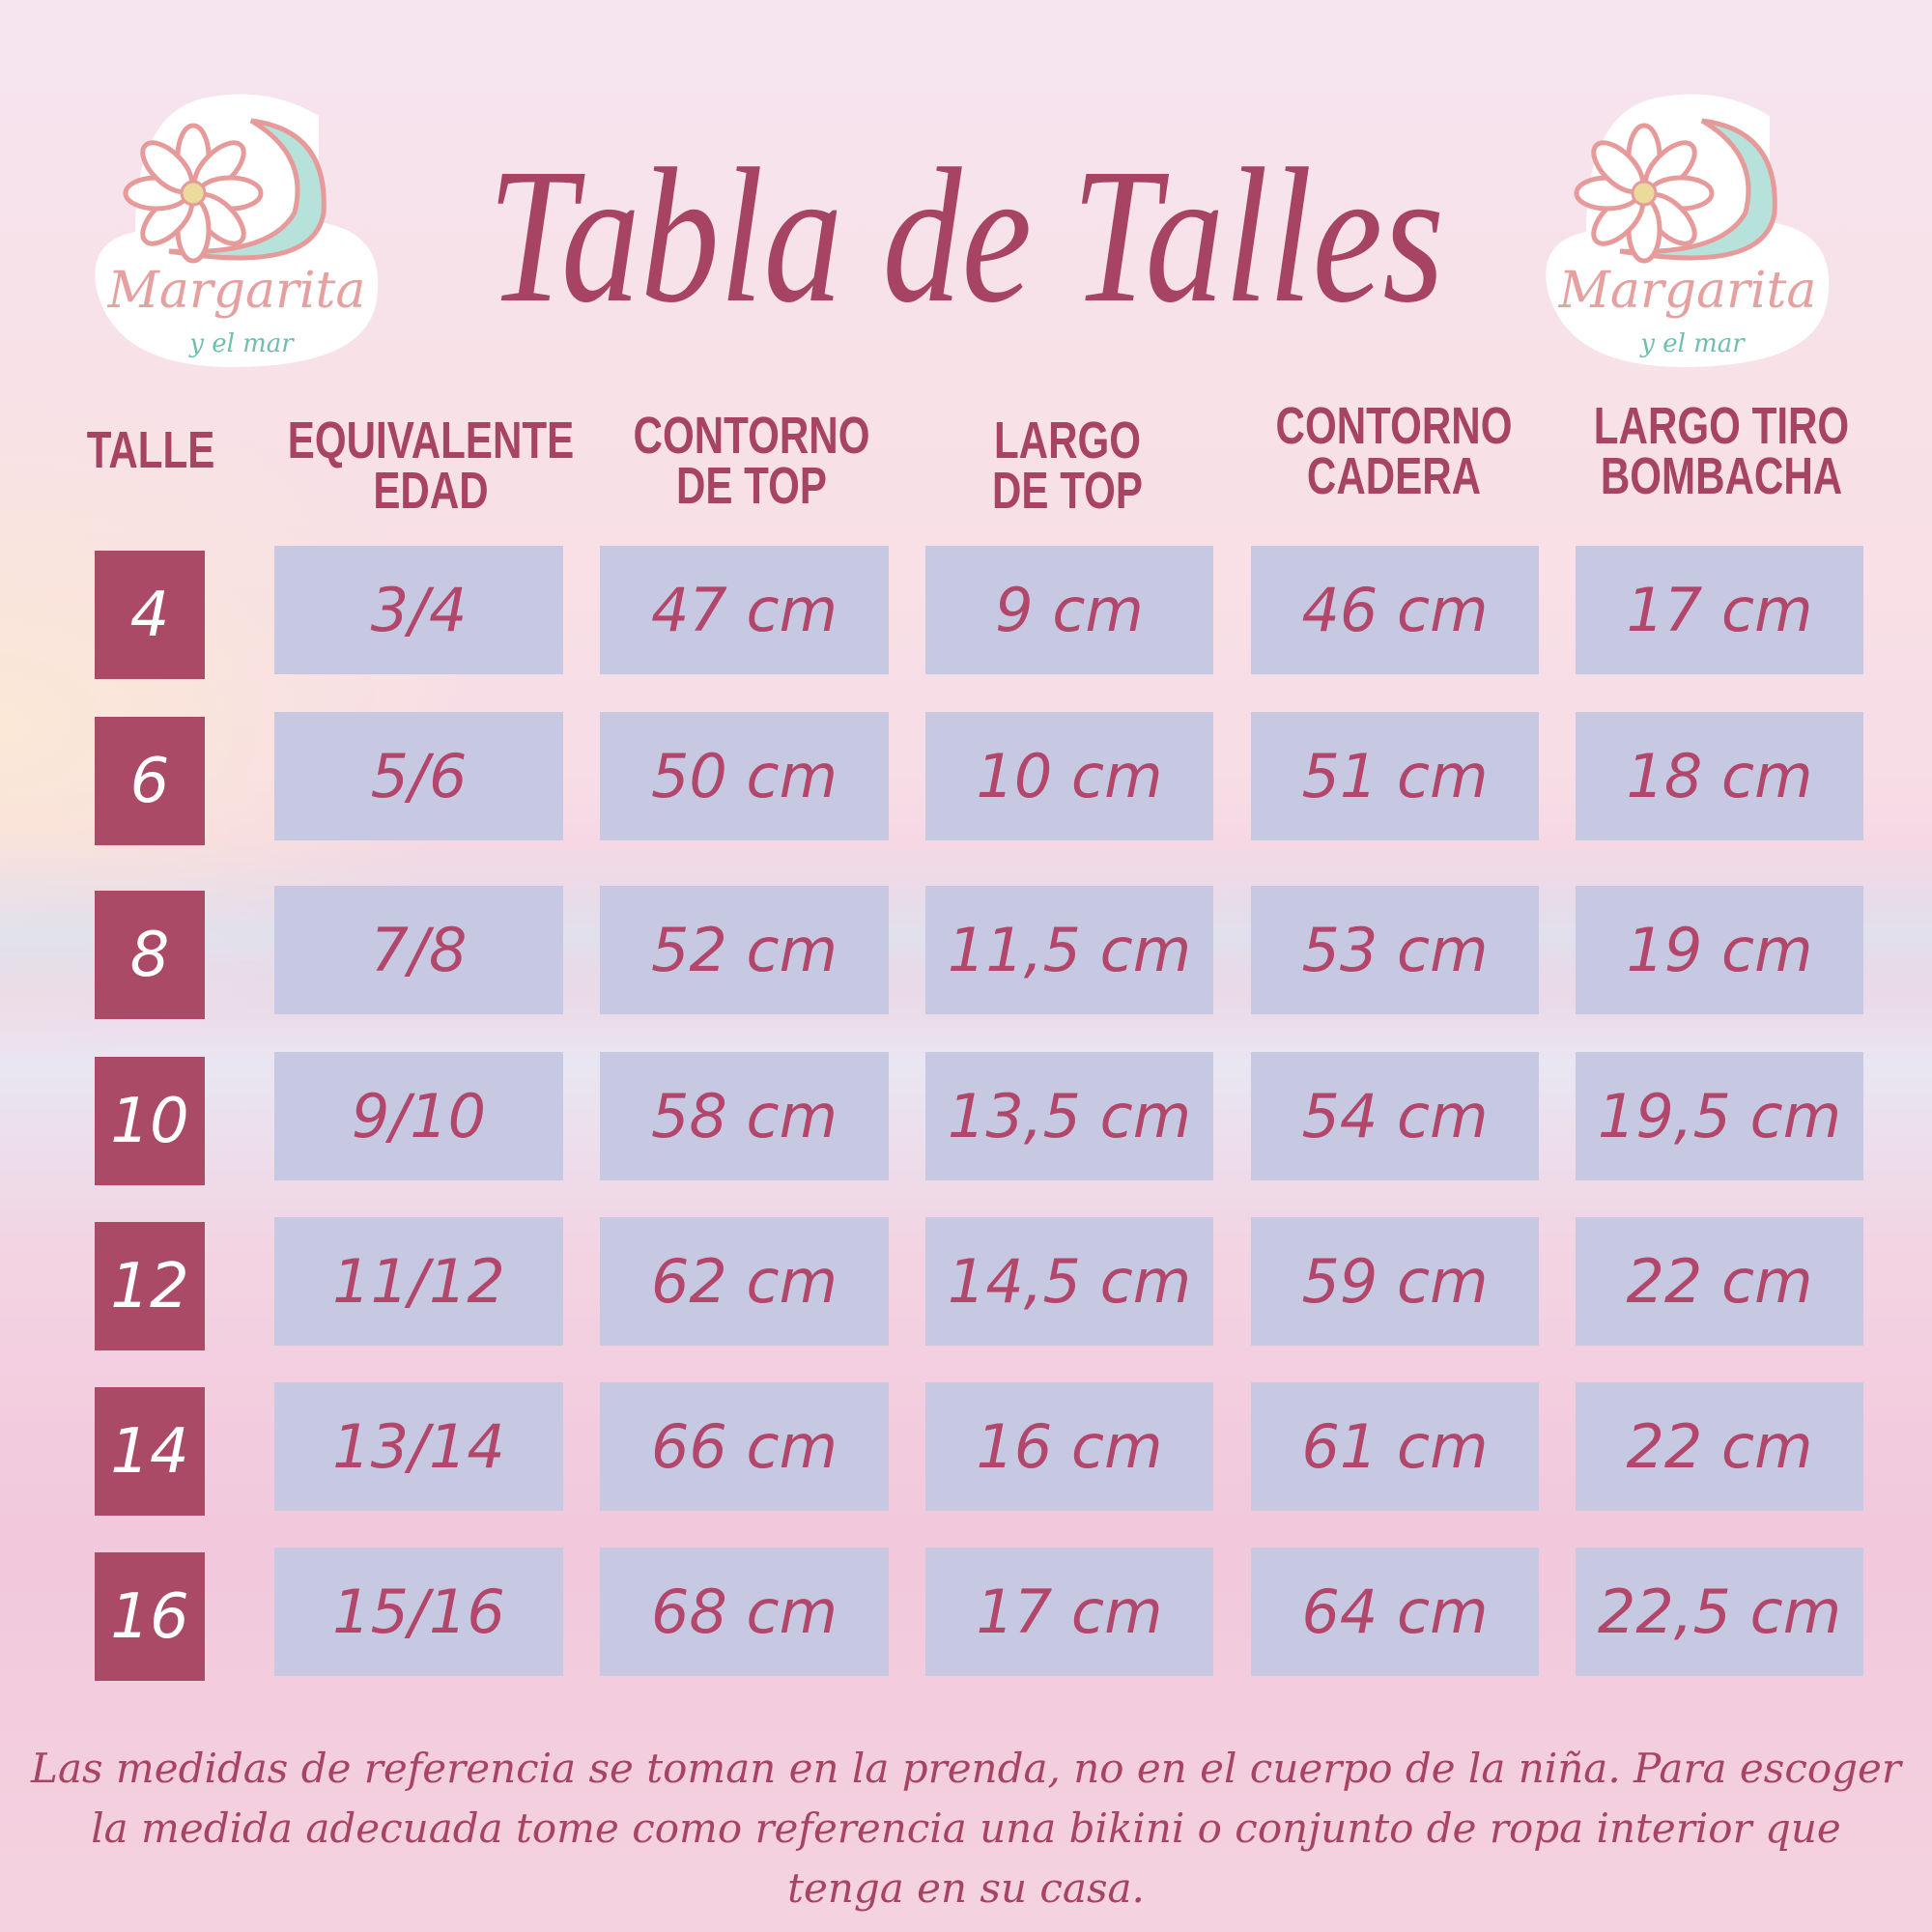  Describe the element at coordinates (418, 1446) in the screenshot. I see `cell-edad: 13/14` at that location.